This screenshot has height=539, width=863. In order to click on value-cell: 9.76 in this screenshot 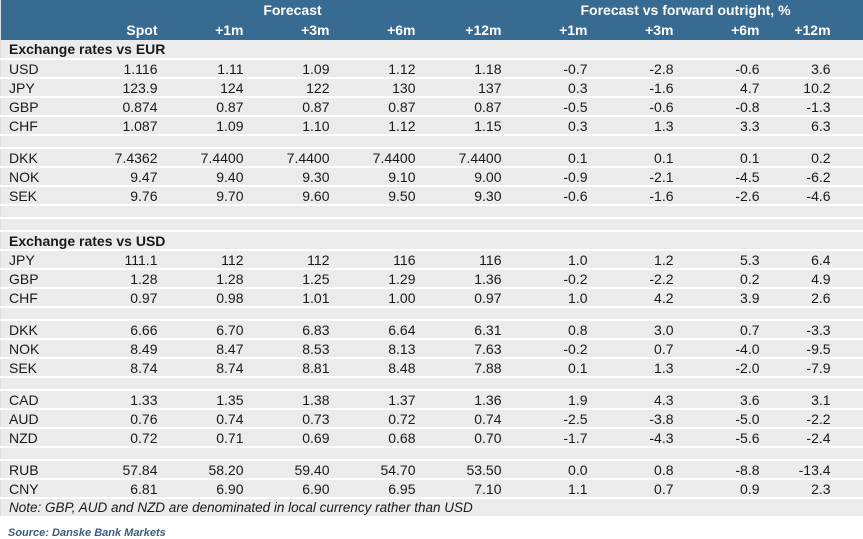, I will do `click(120, 196)`.